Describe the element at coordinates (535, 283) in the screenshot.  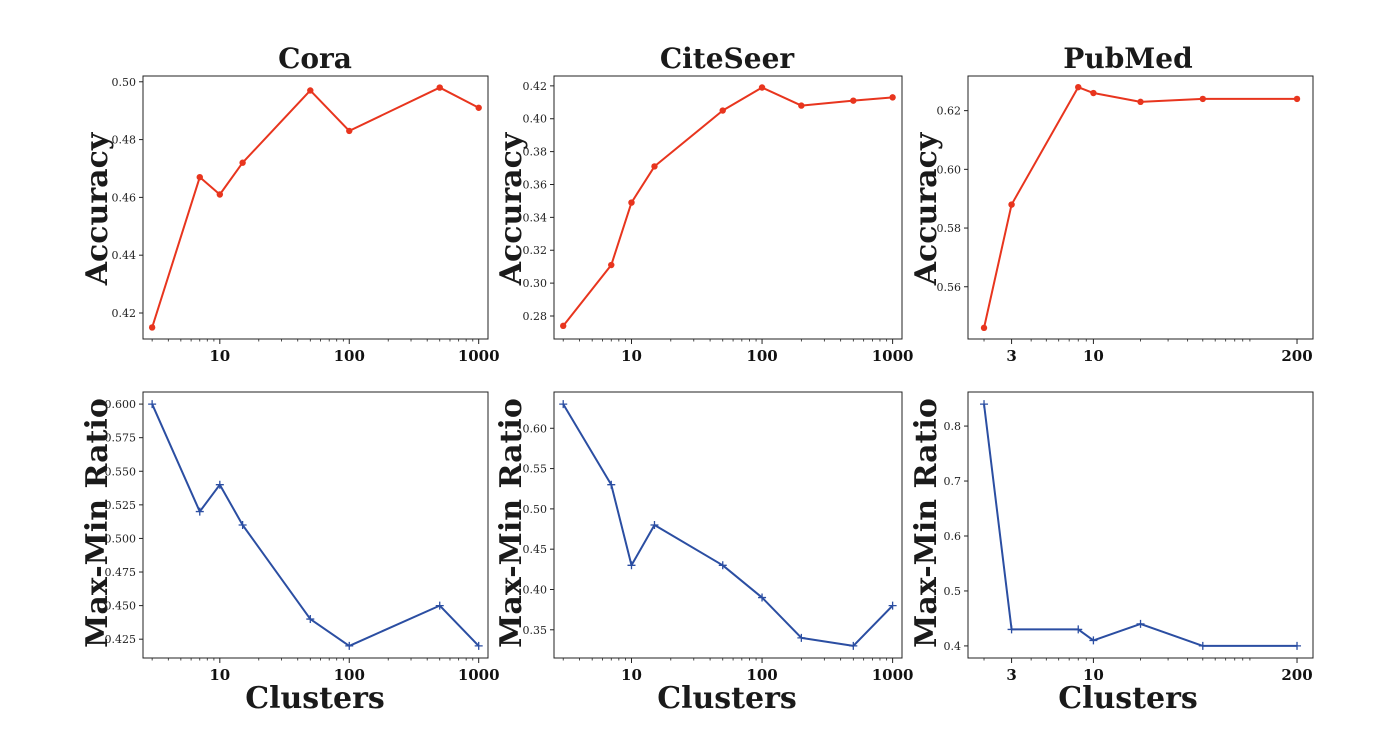
I see `y-tick-label: 0.30` at that location.